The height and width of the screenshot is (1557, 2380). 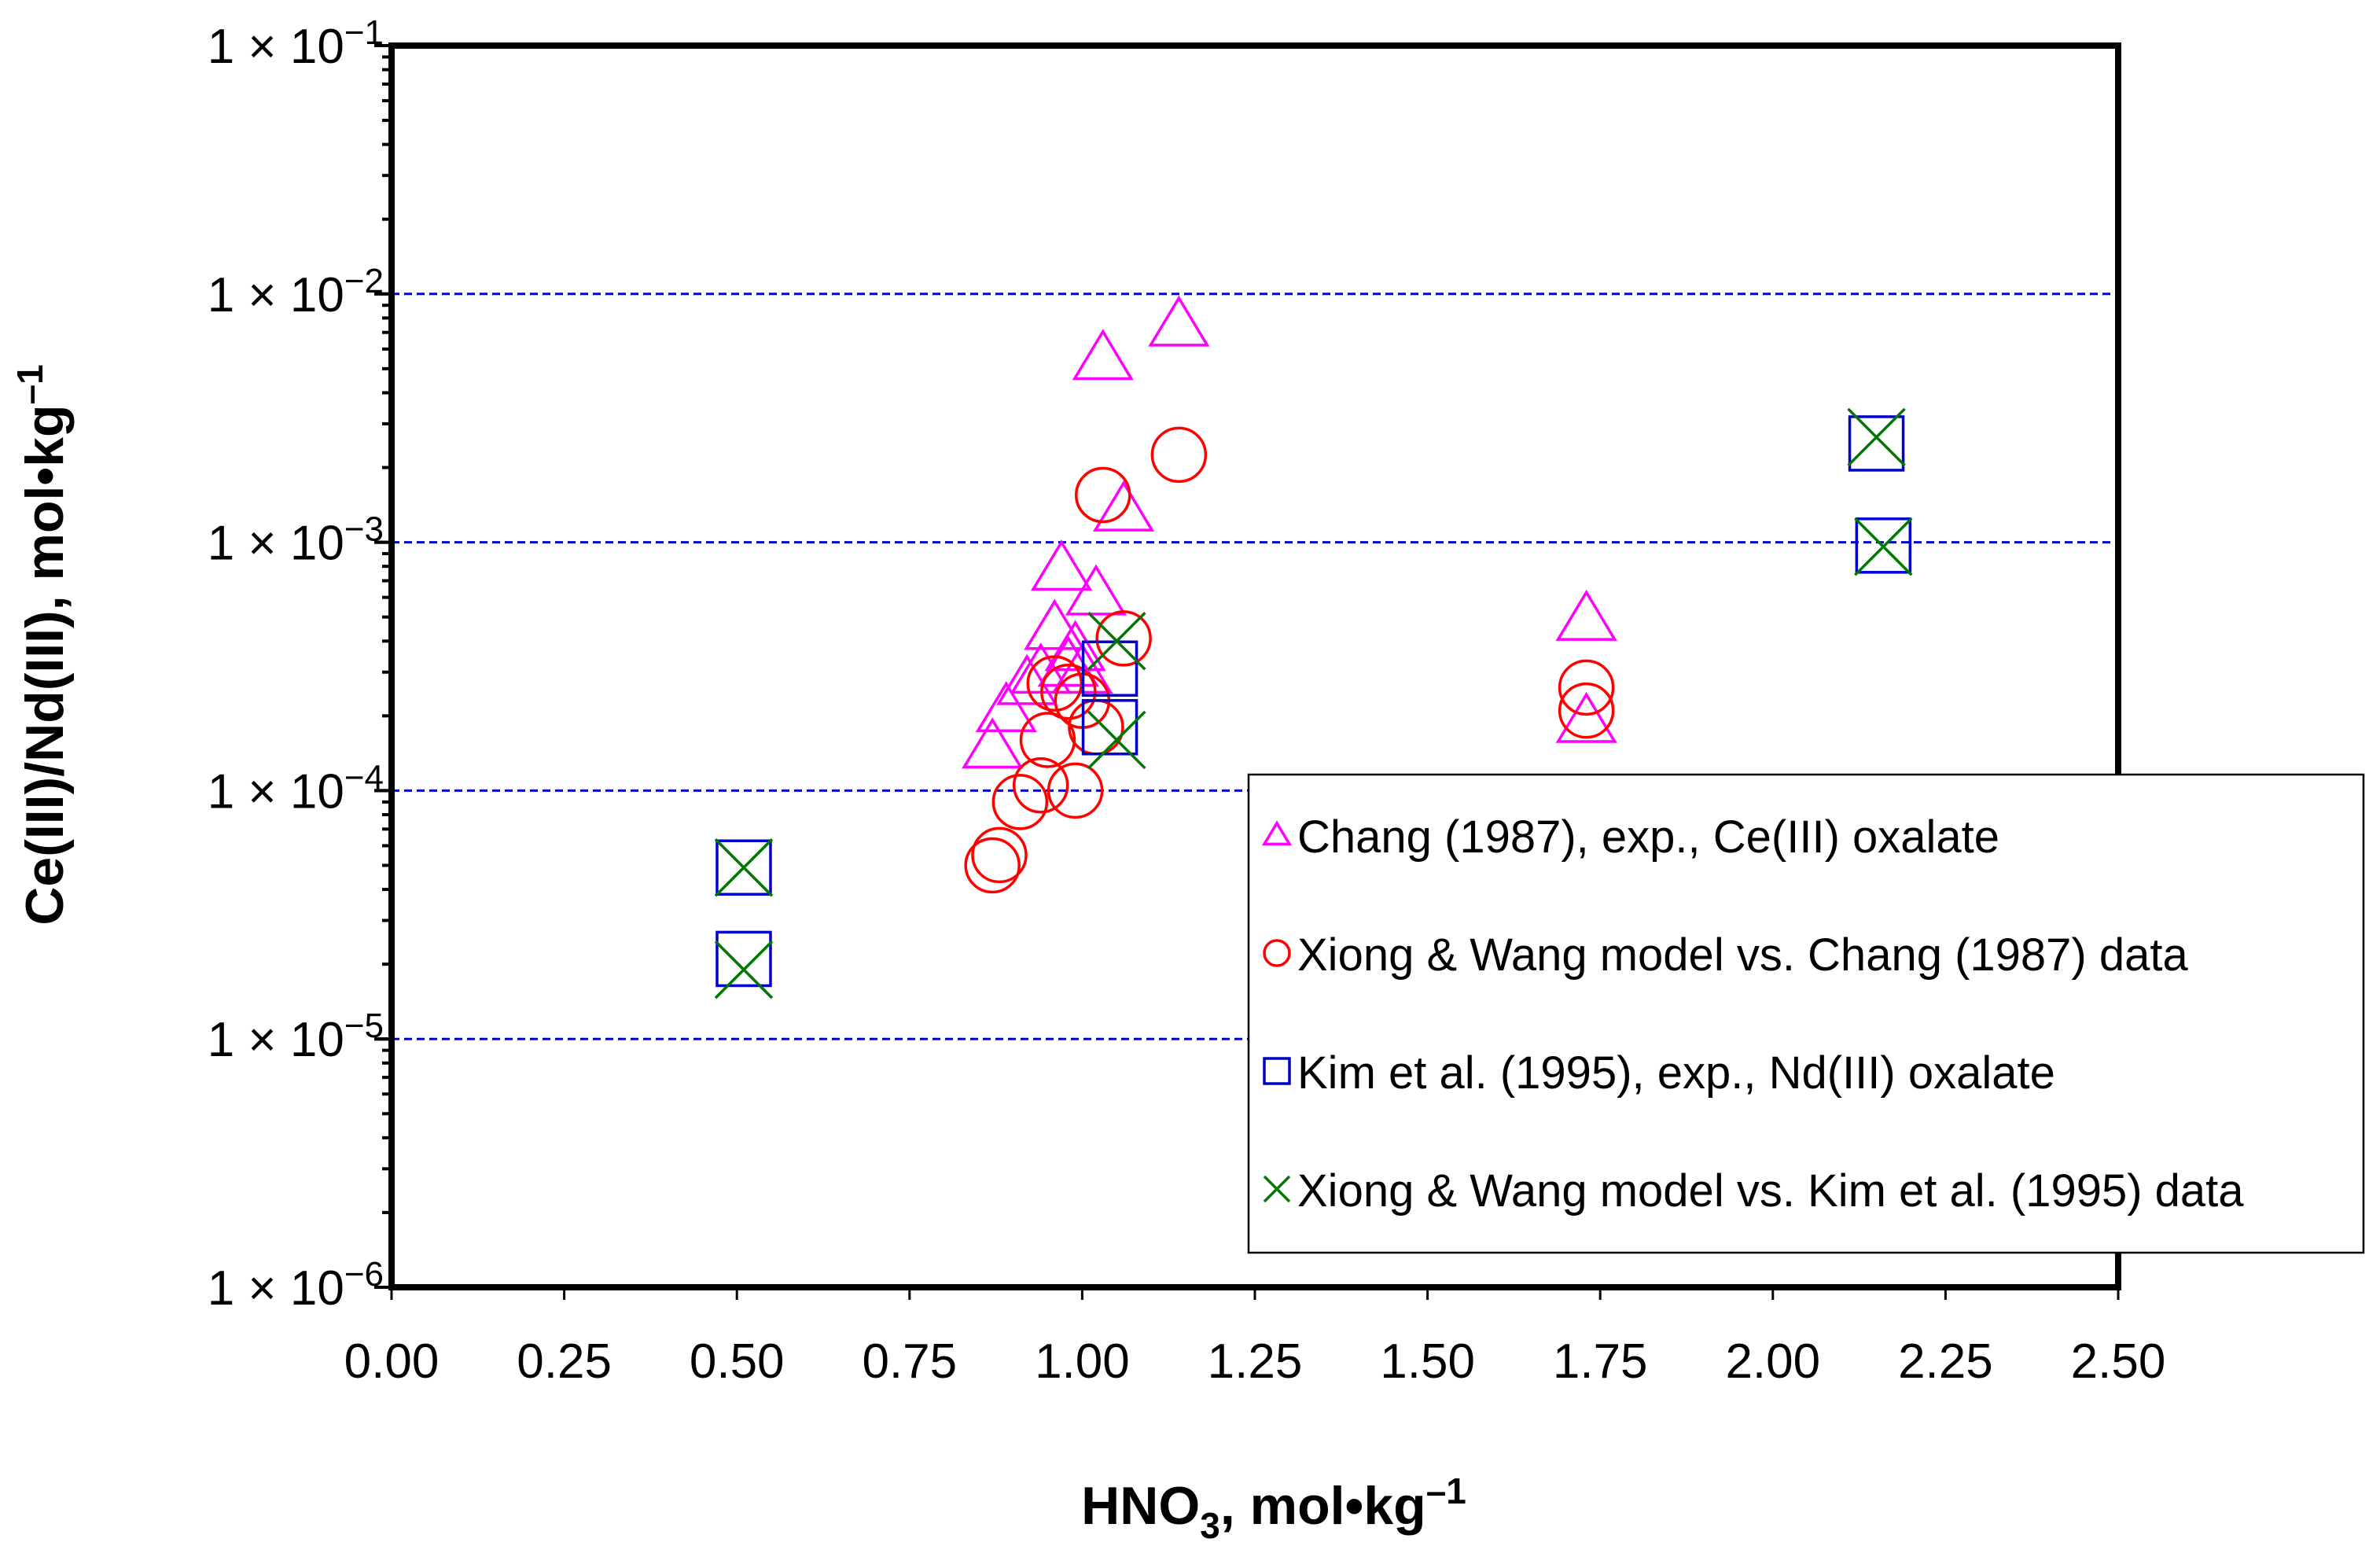 I want to click on series-circle, so click(x=1289, y=660).